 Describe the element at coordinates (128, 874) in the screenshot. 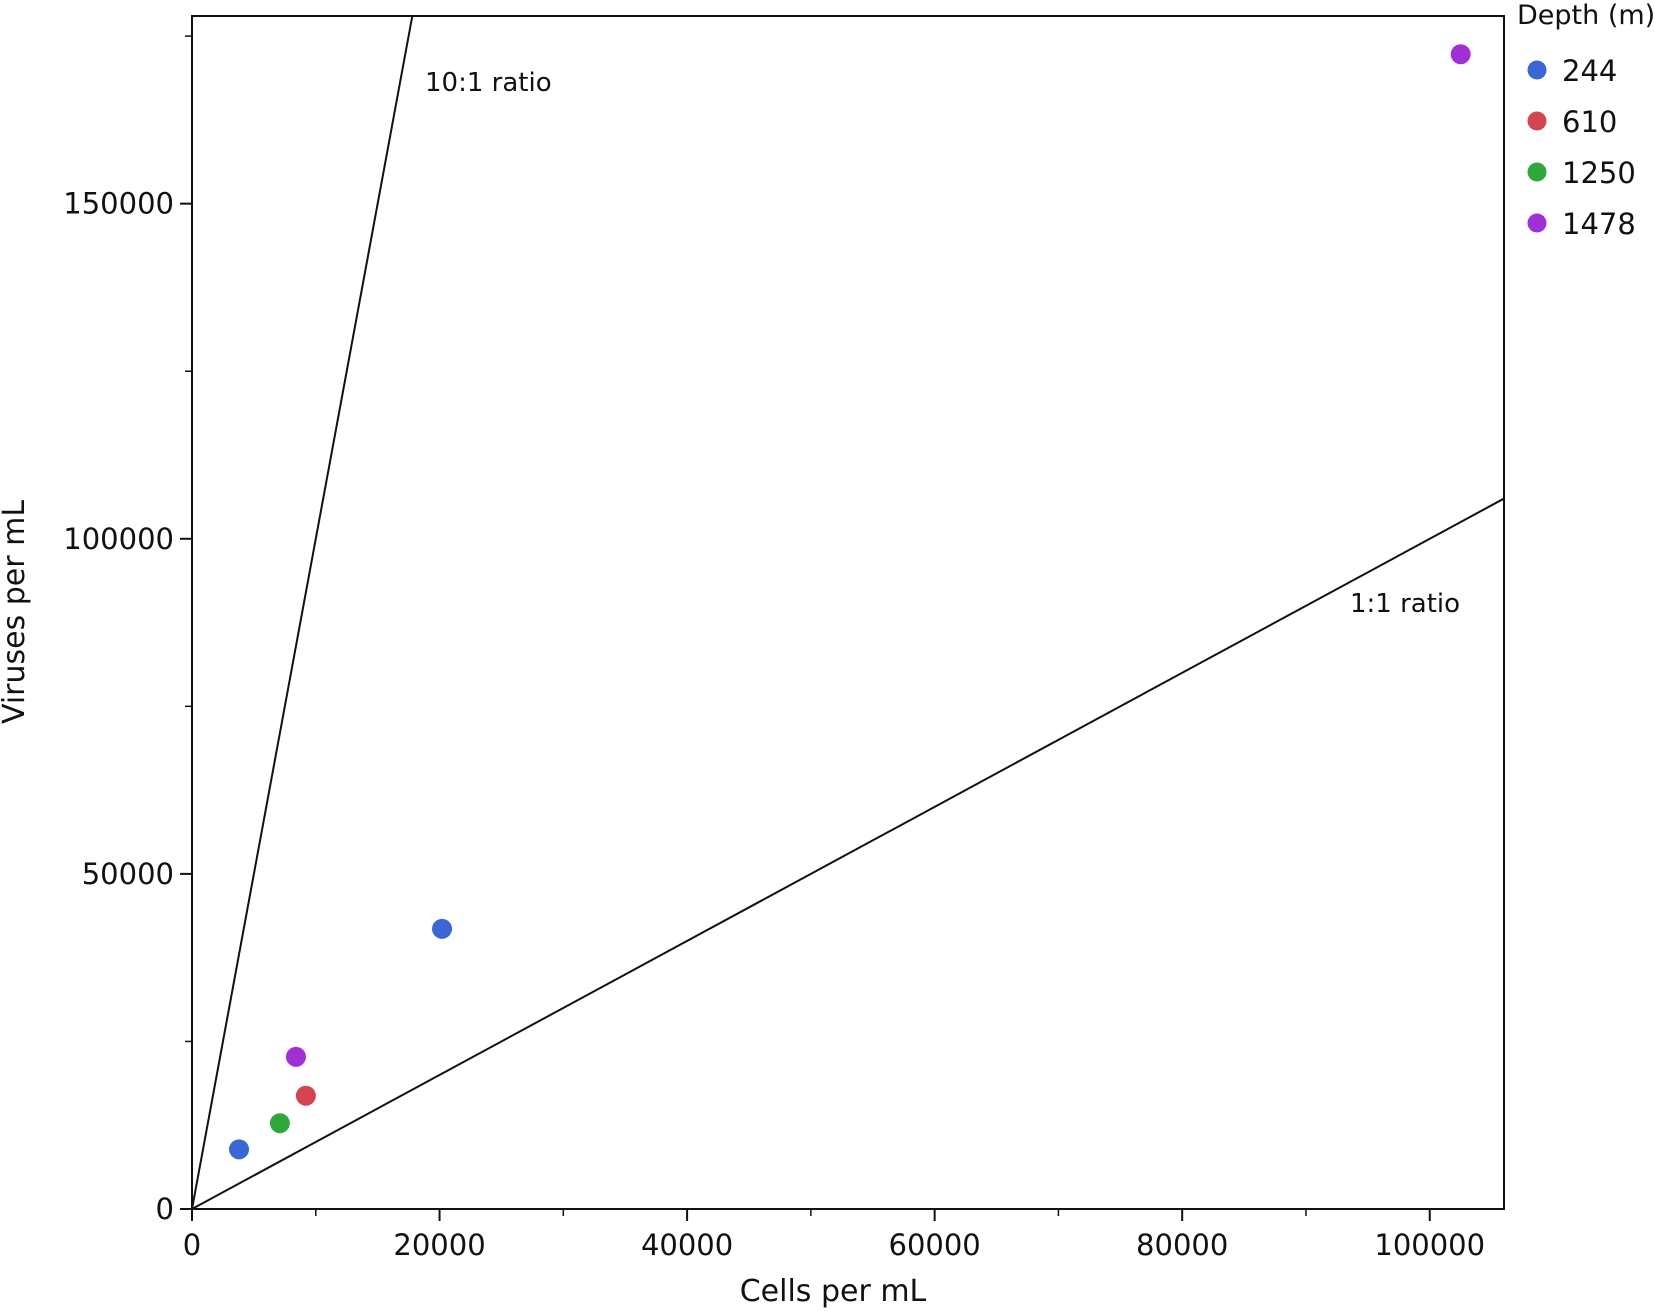

I see `y-tick-label: 50000` at that location.